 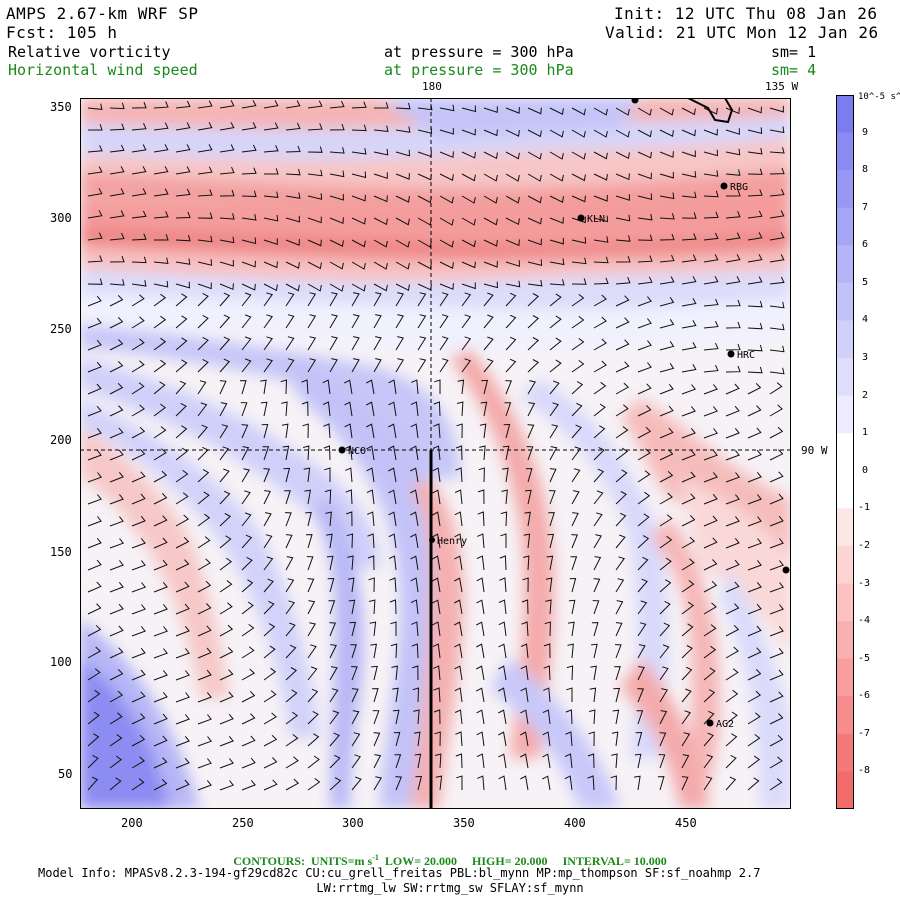 What do you see at coordinates (450, 888) in the screenshot?
I see `model-info-line2: LW:rrtmg_lw SW:rrtmg_sw SFLAY:sf_mynn` at bounding box center [450, 888].